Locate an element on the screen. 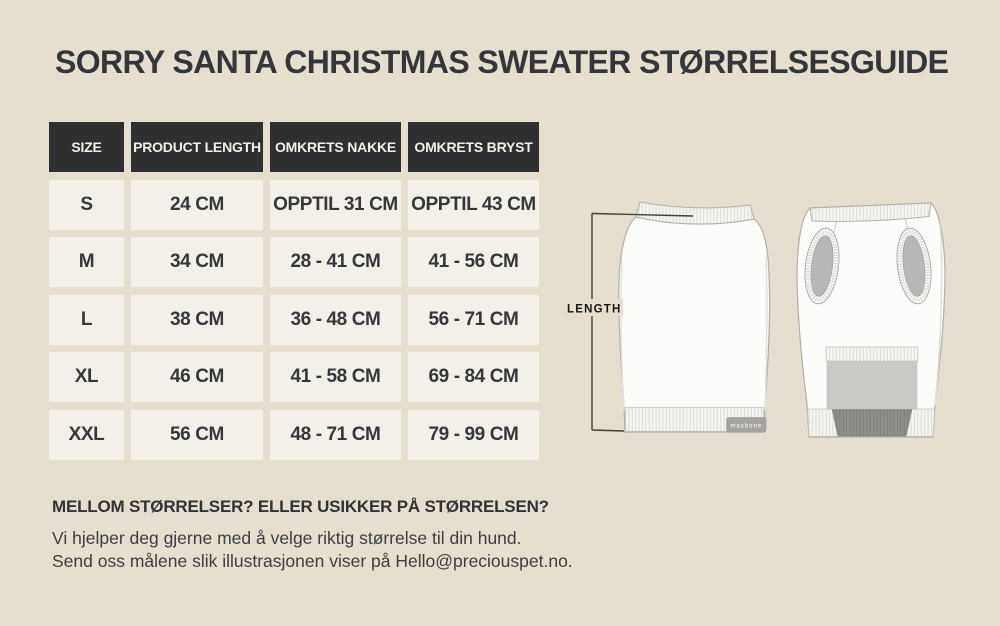 The image size is (1000, 626). length-label: LENGTH is located at coordinates (594, 310).